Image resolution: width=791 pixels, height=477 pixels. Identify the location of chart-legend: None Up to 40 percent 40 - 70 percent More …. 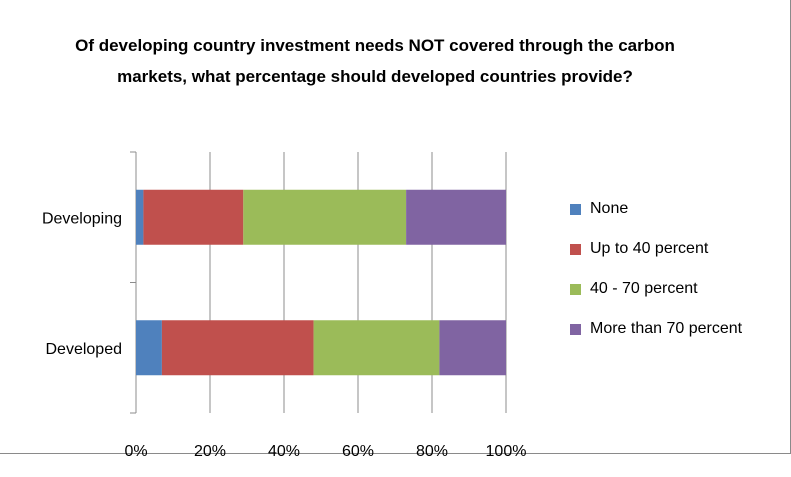
(656, 279).